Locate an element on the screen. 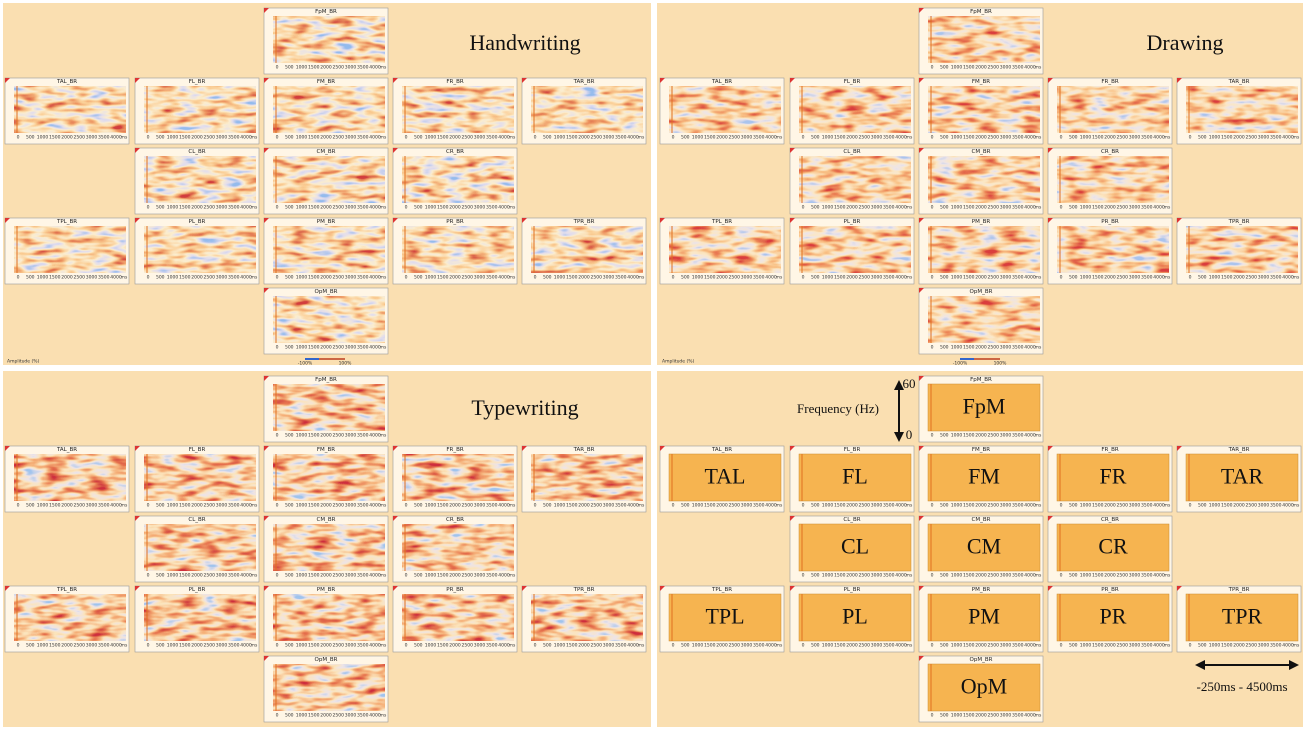 This screenshot has width=1305, height=729. map-title: FR_BR is located at coordinates (455, 82).